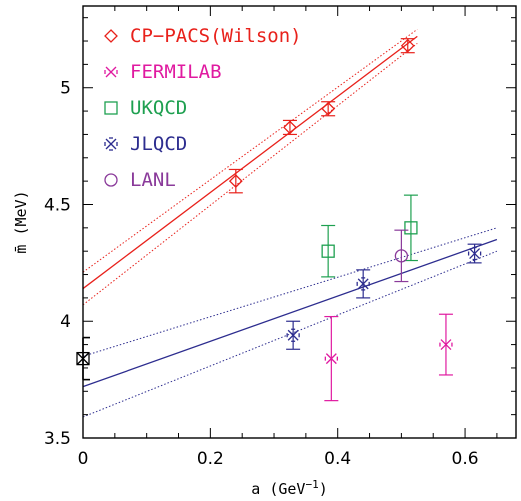 The height and width of the screenshot is (501, 521). What do you see at coordinates (57, 439) in the screenshot?
I see `y-tick-label: 3.5` at bounding box center [57, 439].